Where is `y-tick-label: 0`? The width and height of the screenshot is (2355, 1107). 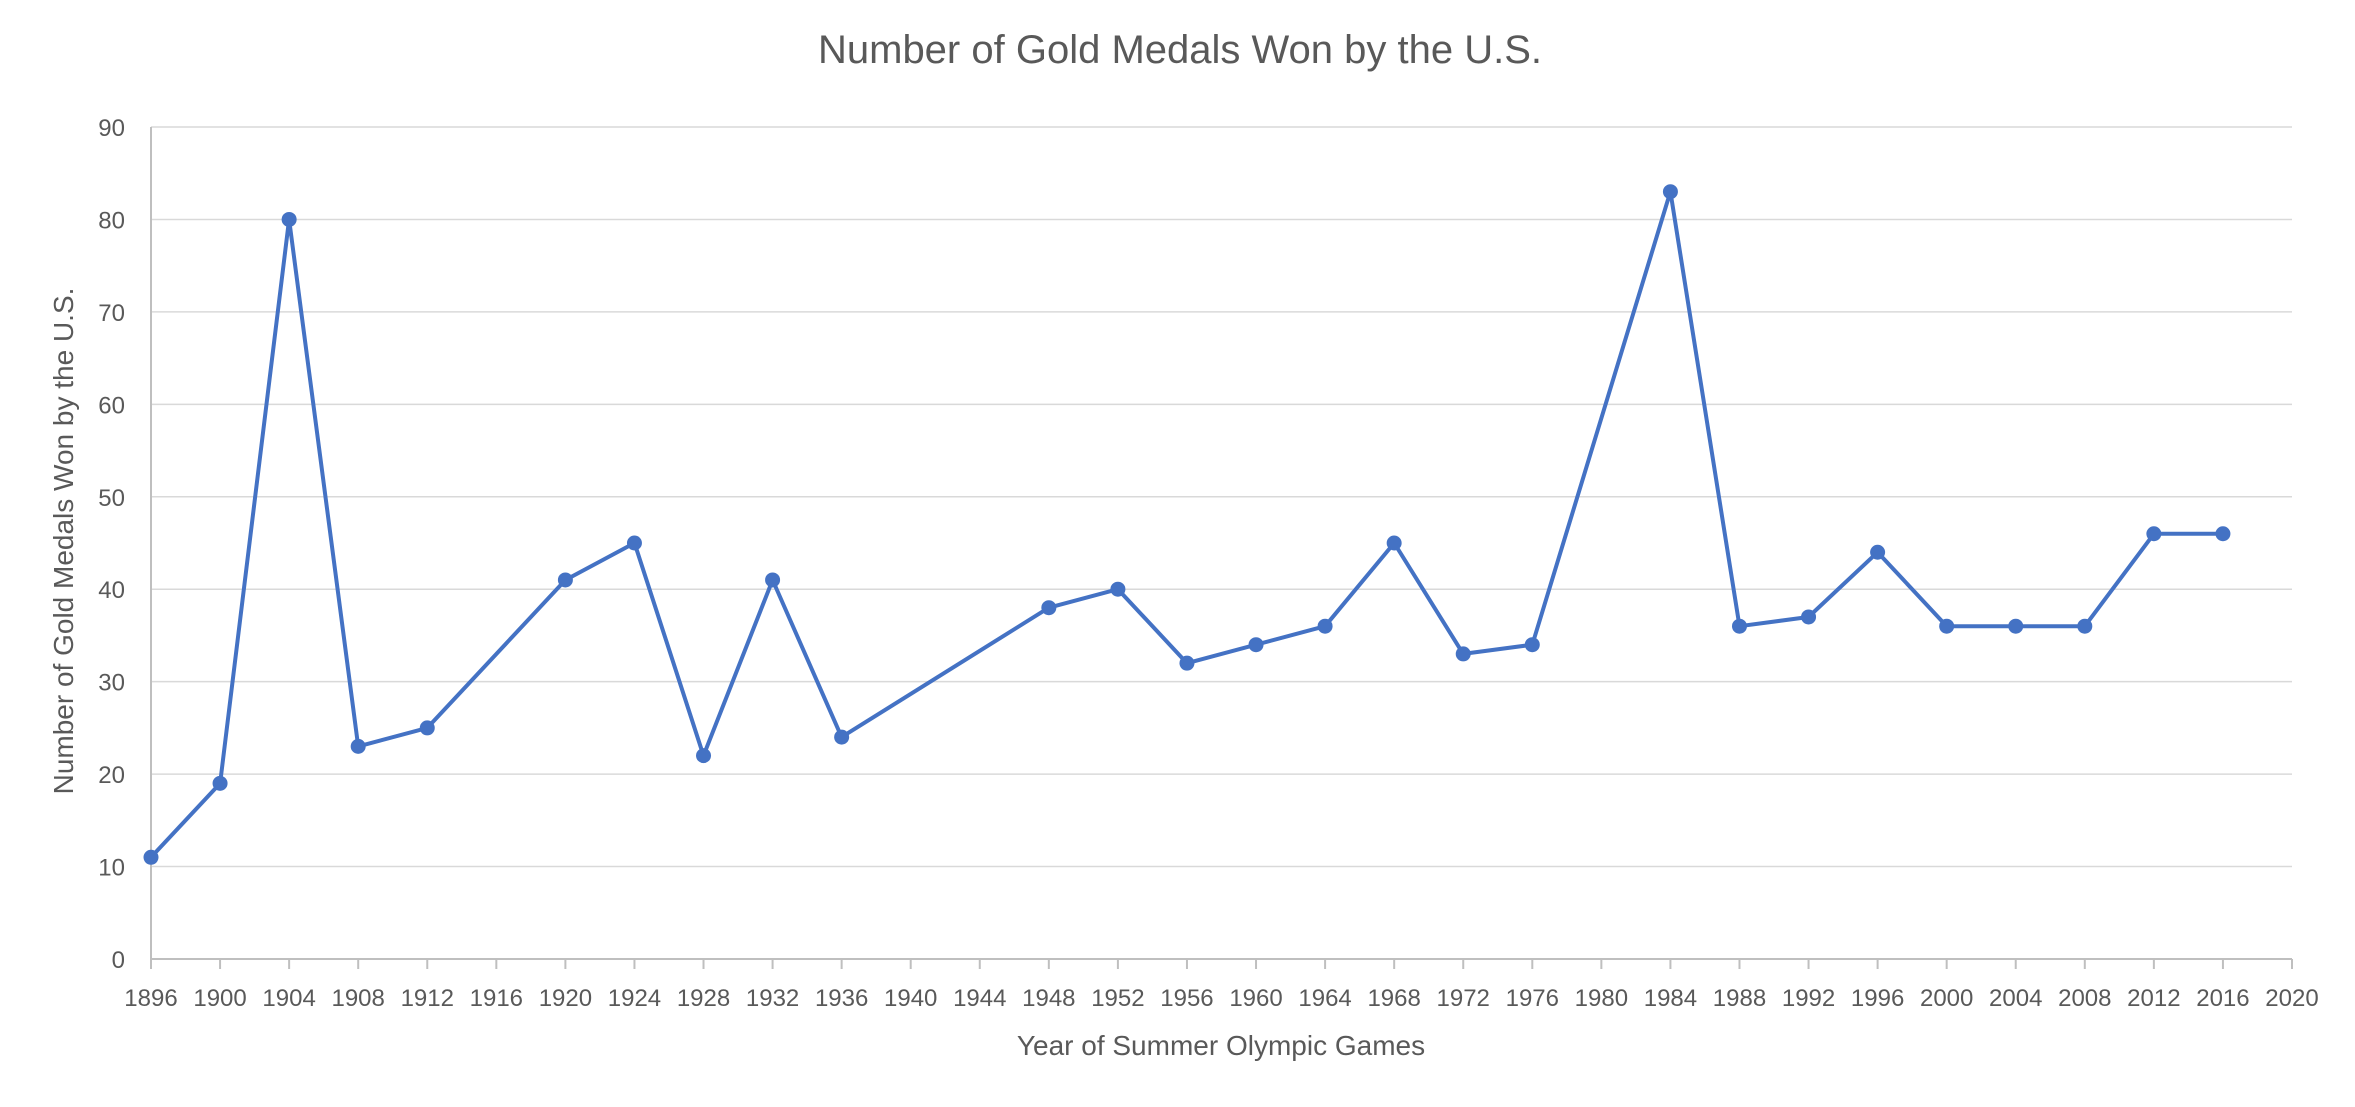
y-tick-label: 0 is located at coordinates (118, 960).